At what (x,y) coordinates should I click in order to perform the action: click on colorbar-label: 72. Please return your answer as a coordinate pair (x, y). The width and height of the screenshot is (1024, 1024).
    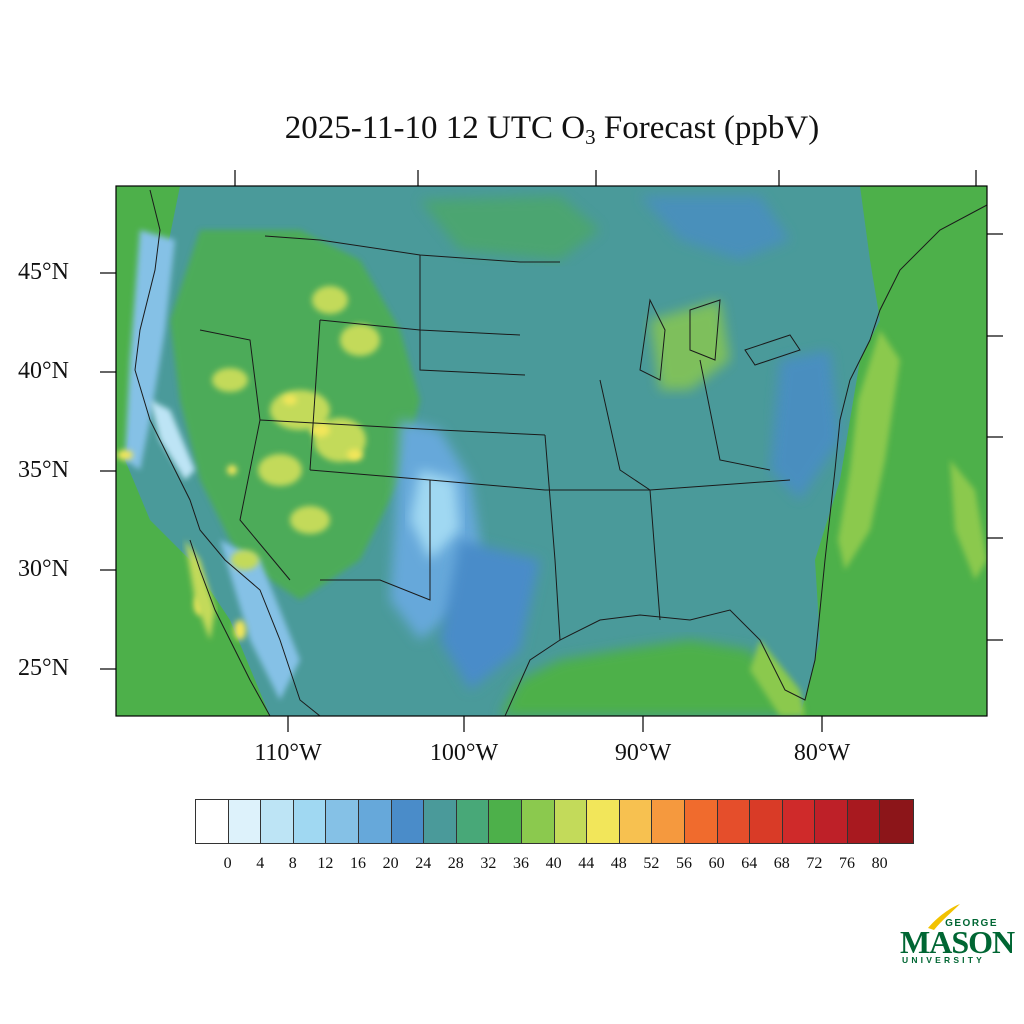
    Looking at the image, I should click on (814, 863).